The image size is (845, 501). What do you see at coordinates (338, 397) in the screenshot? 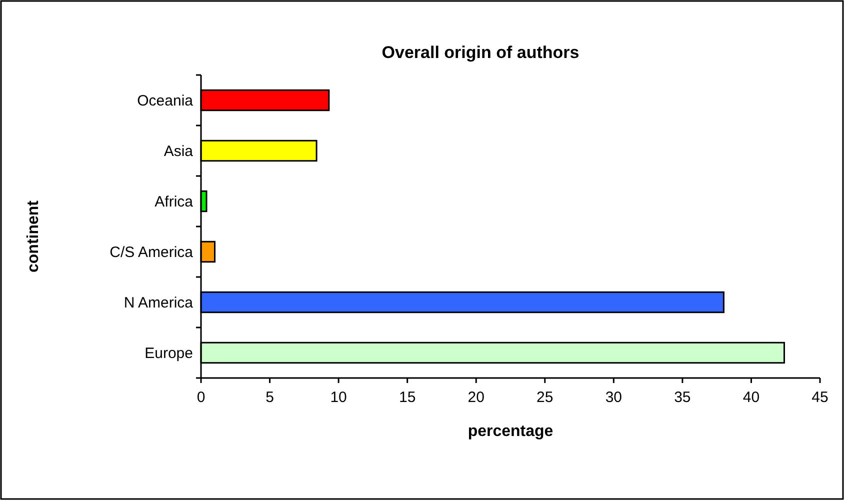
I see `x-tick-label: 10` at bounding box center [338, 397].